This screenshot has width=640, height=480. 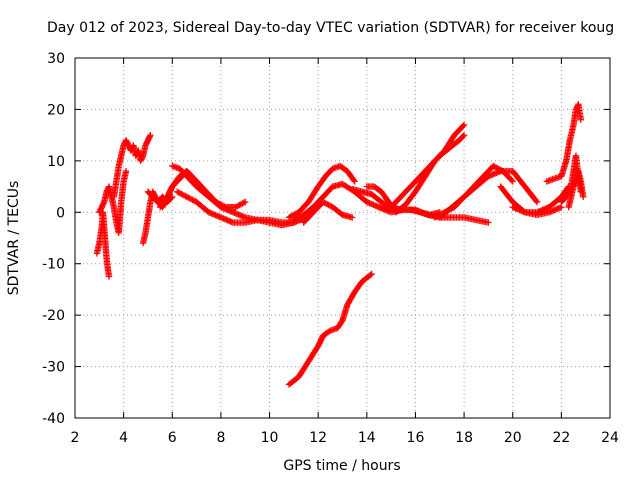 I want to click on y-tick-label: 30, so click(x=56, y=59).